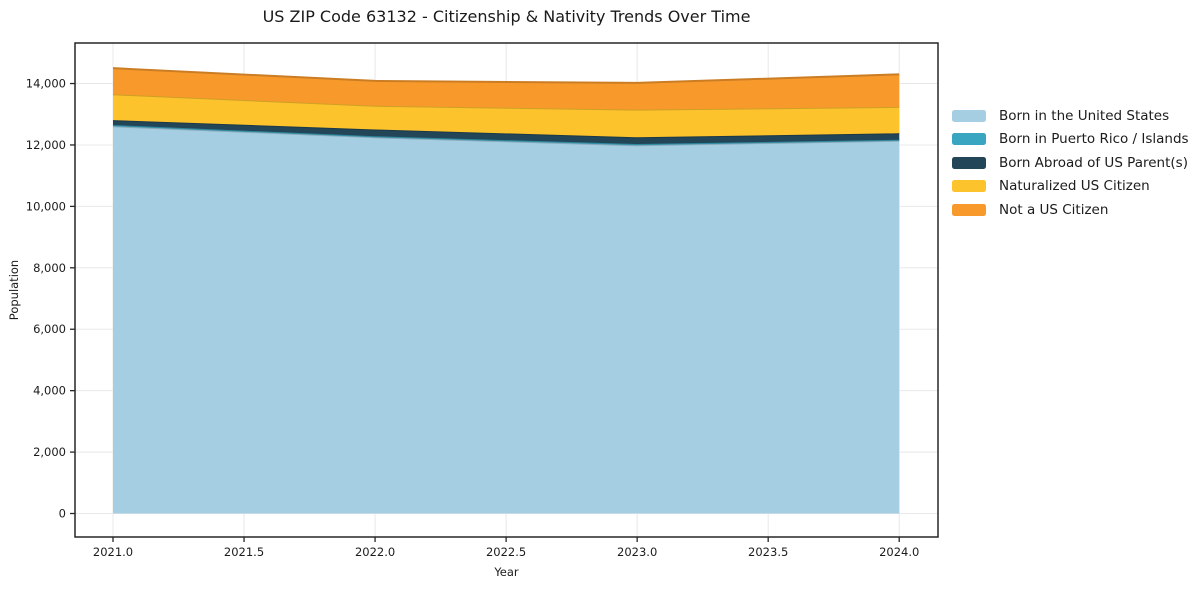 The image size is (1189, 590). Describe the element at coordinates (1054, 209) in the screenshot. I see `legend-label: Not a US Citizen` at that location.